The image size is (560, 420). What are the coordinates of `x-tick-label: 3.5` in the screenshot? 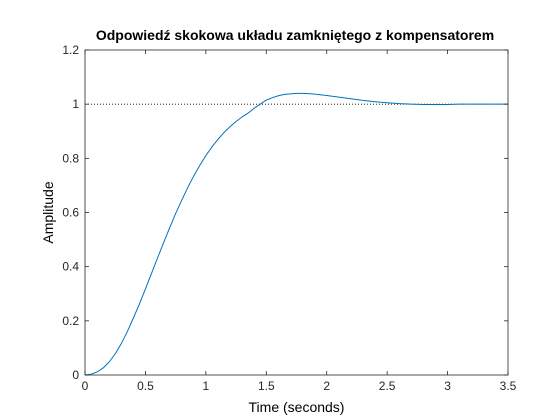 It's located at (508, 386).